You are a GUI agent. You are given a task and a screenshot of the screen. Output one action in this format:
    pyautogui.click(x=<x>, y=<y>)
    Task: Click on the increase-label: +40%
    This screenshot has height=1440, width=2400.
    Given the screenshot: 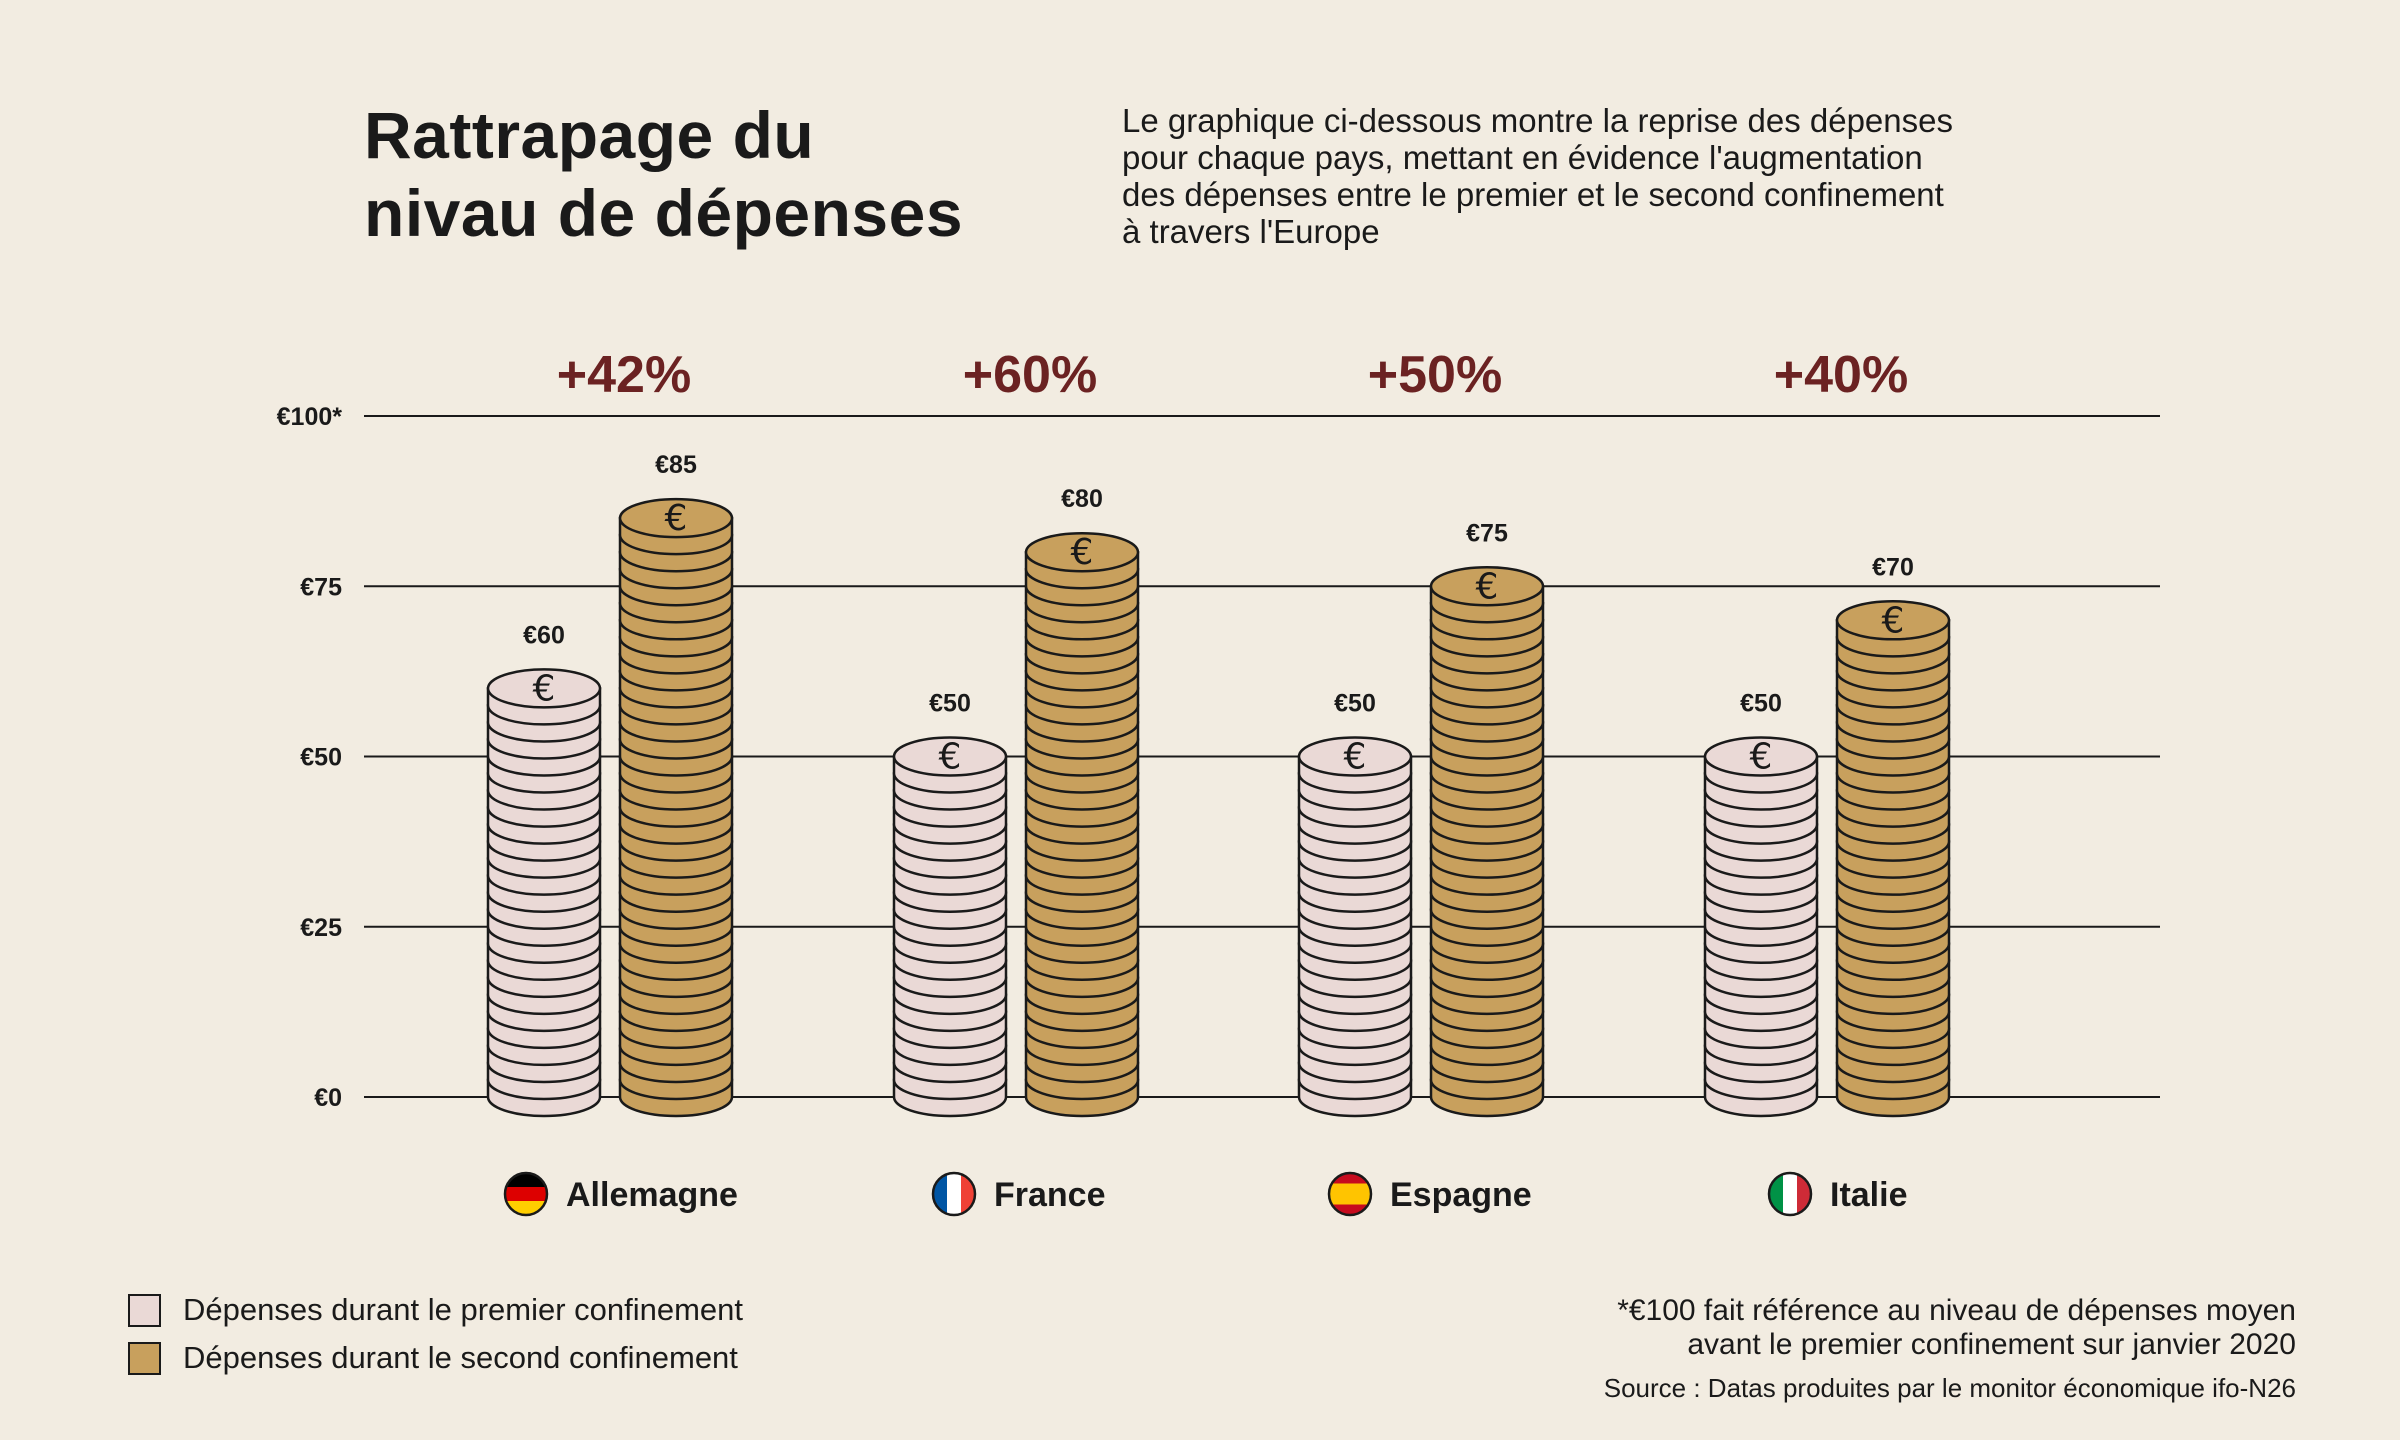 What is the action you would take?
    pyautogui.click(x=1841, y=375)
    